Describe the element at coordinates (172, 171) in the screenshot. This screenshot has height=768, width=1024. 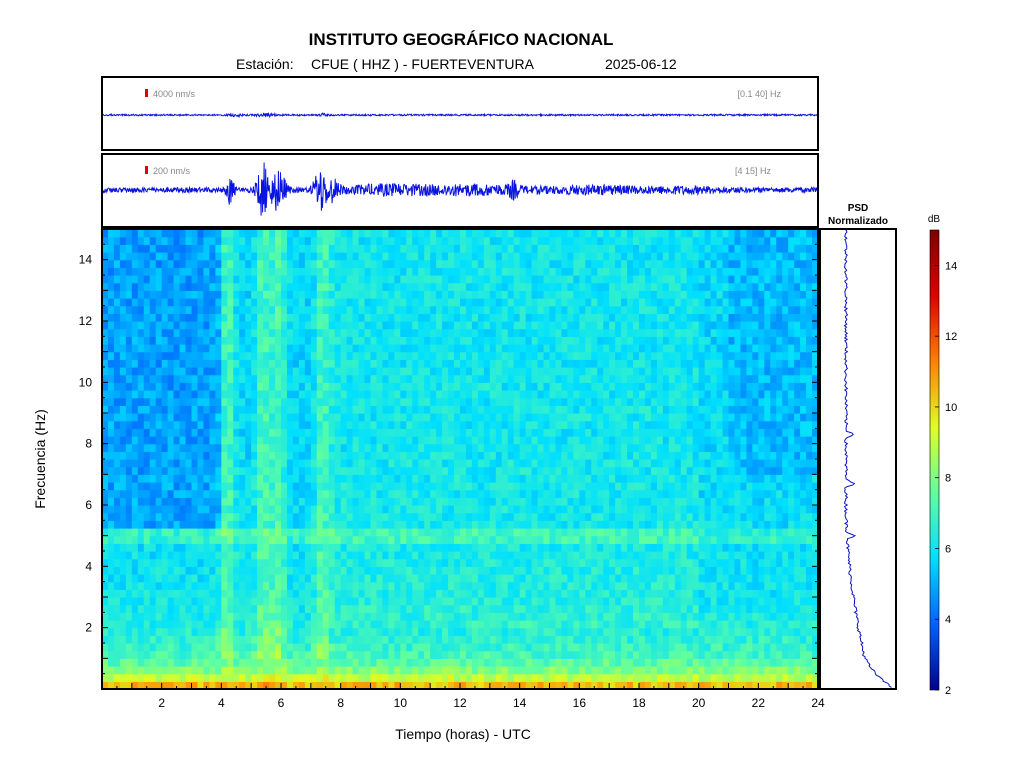
I see `trace-scale-filtered: 200 nm/s` at that location.